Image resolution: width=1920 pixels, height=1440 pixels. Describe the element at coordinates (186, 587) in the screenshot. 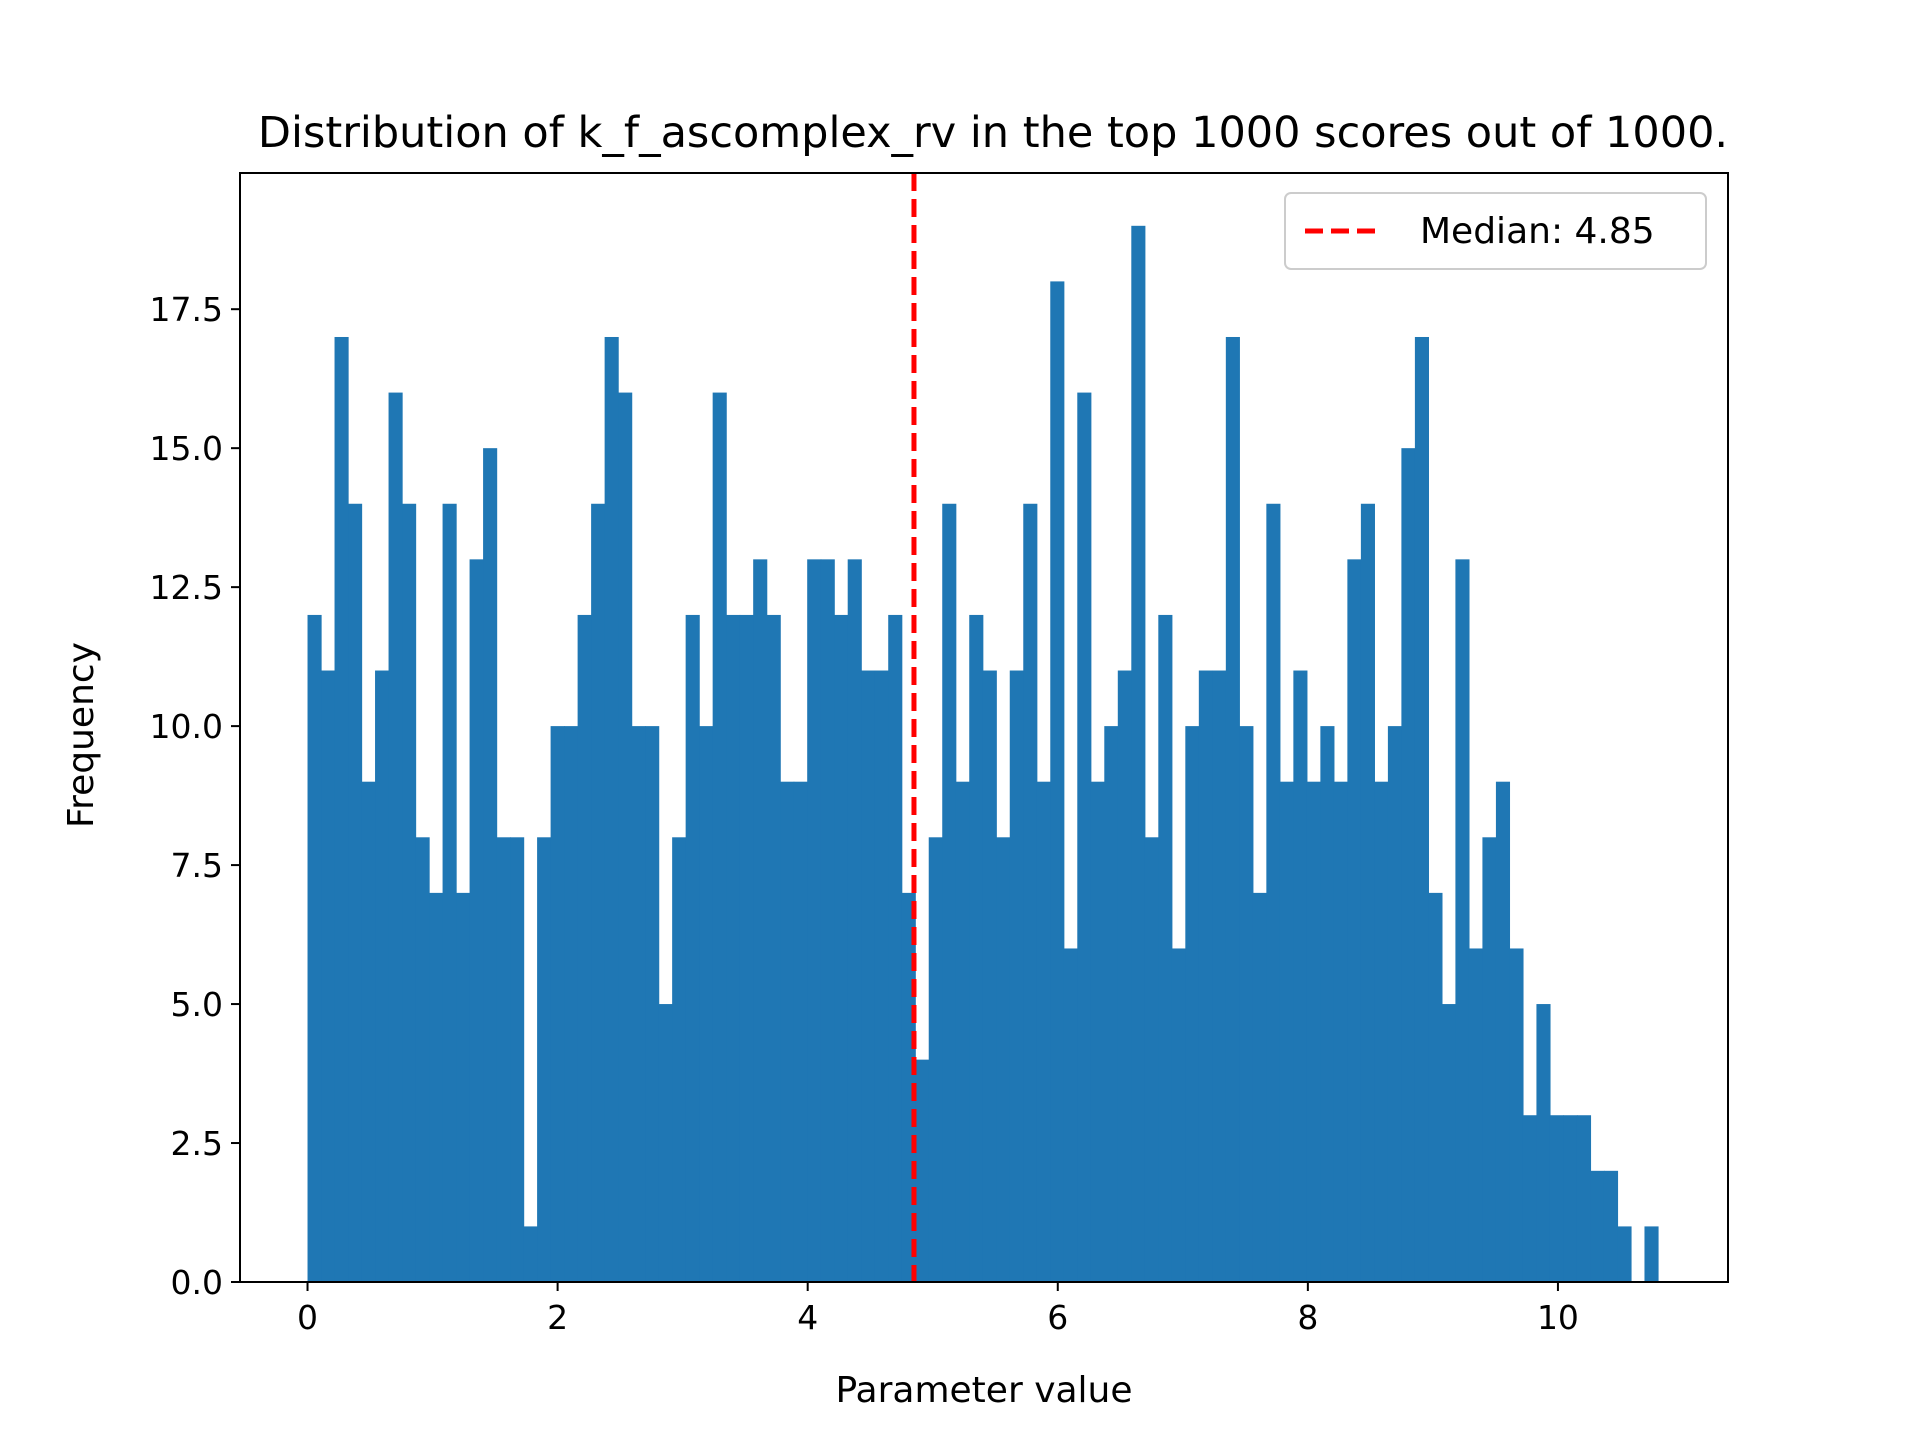

I see `y-tick-label: 12.5` at that location.